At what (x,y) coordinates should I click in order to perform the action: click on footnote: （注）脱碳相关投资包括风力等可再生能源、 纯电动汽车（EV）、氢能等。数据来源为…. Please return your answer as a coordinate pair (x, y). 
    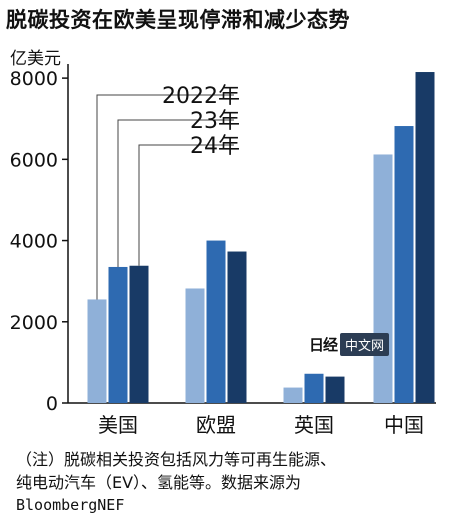
    Looking at the image, I should click on (231, 482).